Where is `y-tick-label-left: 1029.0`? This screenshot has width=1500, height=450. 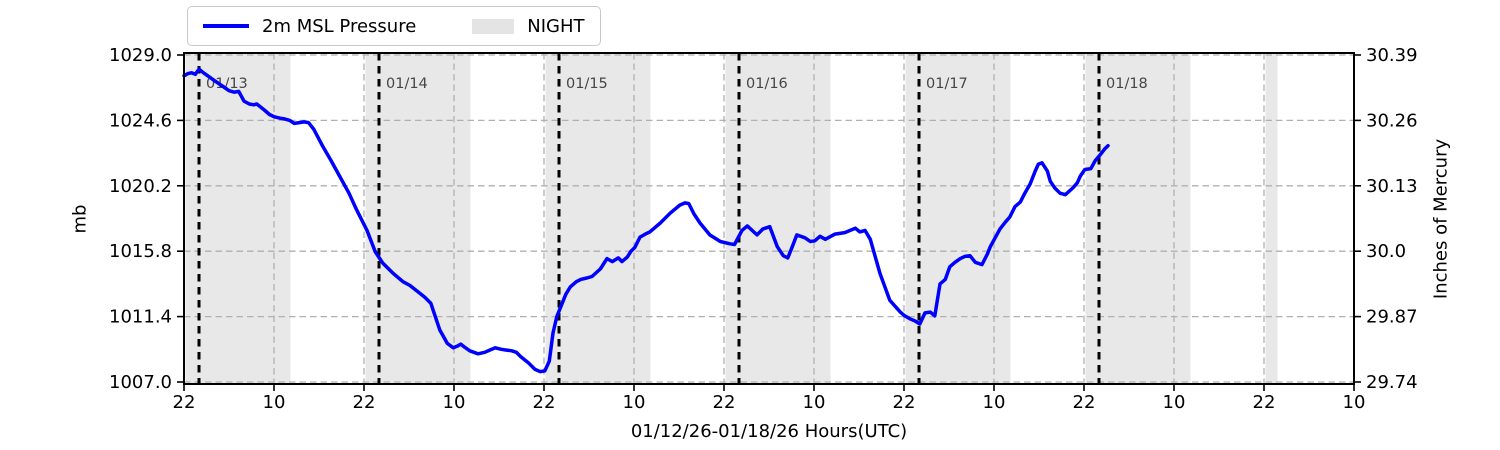 y-tick-label-left: 1029.0 is located at coordinates (140, 55).